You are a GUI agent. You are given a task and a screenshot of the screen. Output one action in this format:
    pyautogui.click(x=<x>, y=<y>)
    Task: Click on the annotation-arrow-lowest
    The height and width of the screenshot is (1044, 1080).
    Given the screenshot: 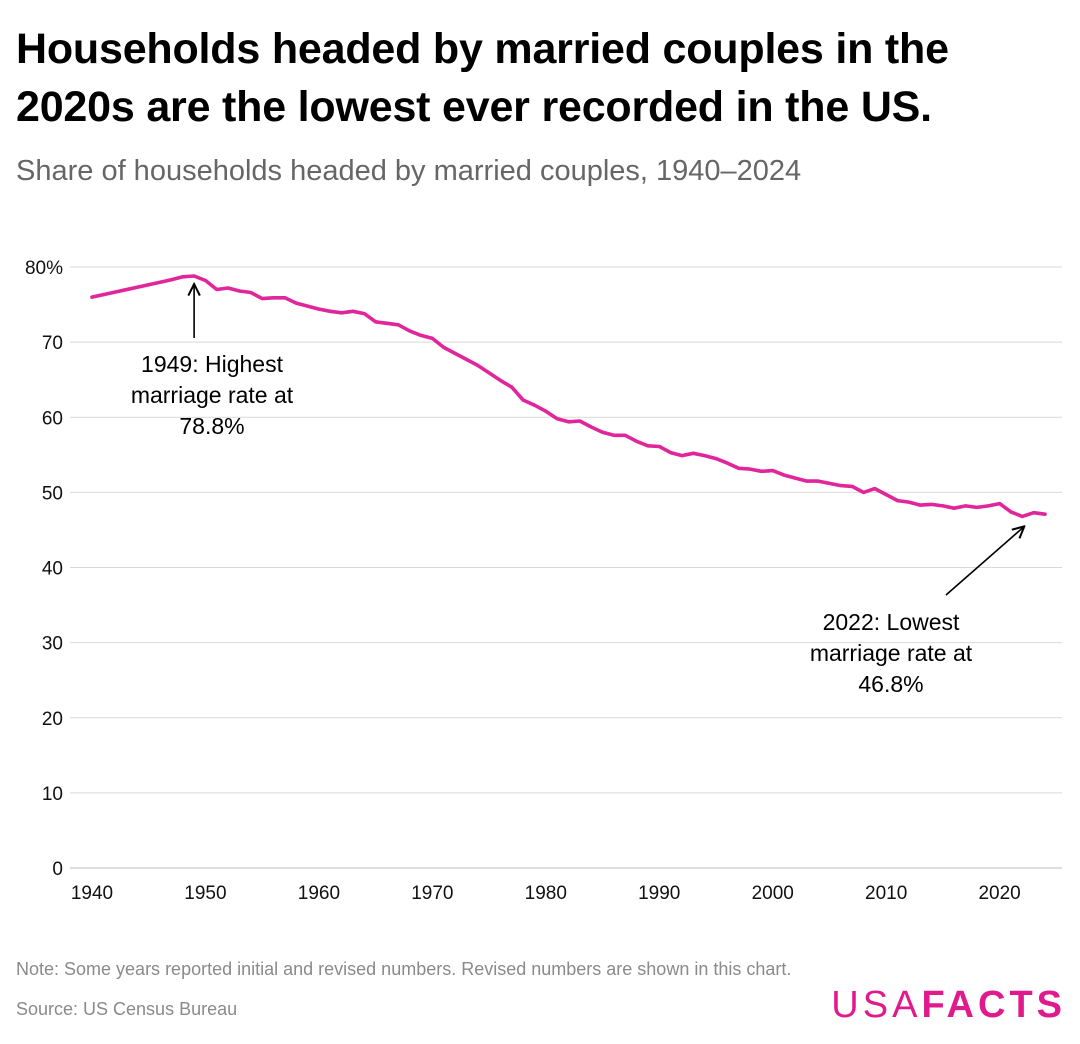 What is the action you would take?
    pyautogui.click(x=984, y=561)
    